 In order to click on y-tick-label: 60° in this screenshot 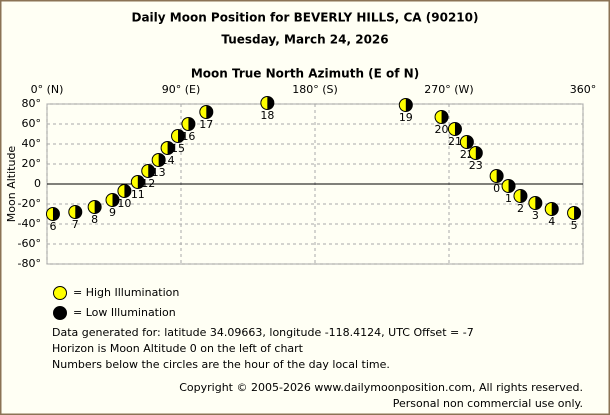, I will do `click(32, 123)`.